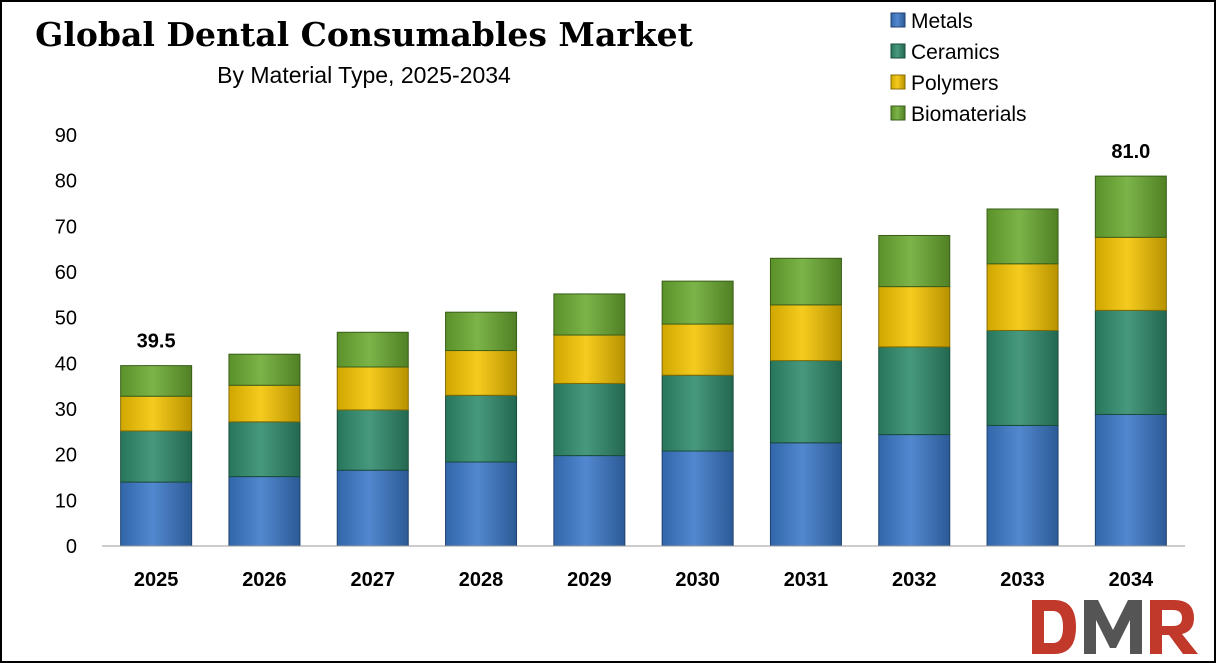 The image size is (1216, 663). What do you see at coordinates (66, 456) in the screenshot?
I see `y-tick-label: 20` at bounding box center [66, 456].